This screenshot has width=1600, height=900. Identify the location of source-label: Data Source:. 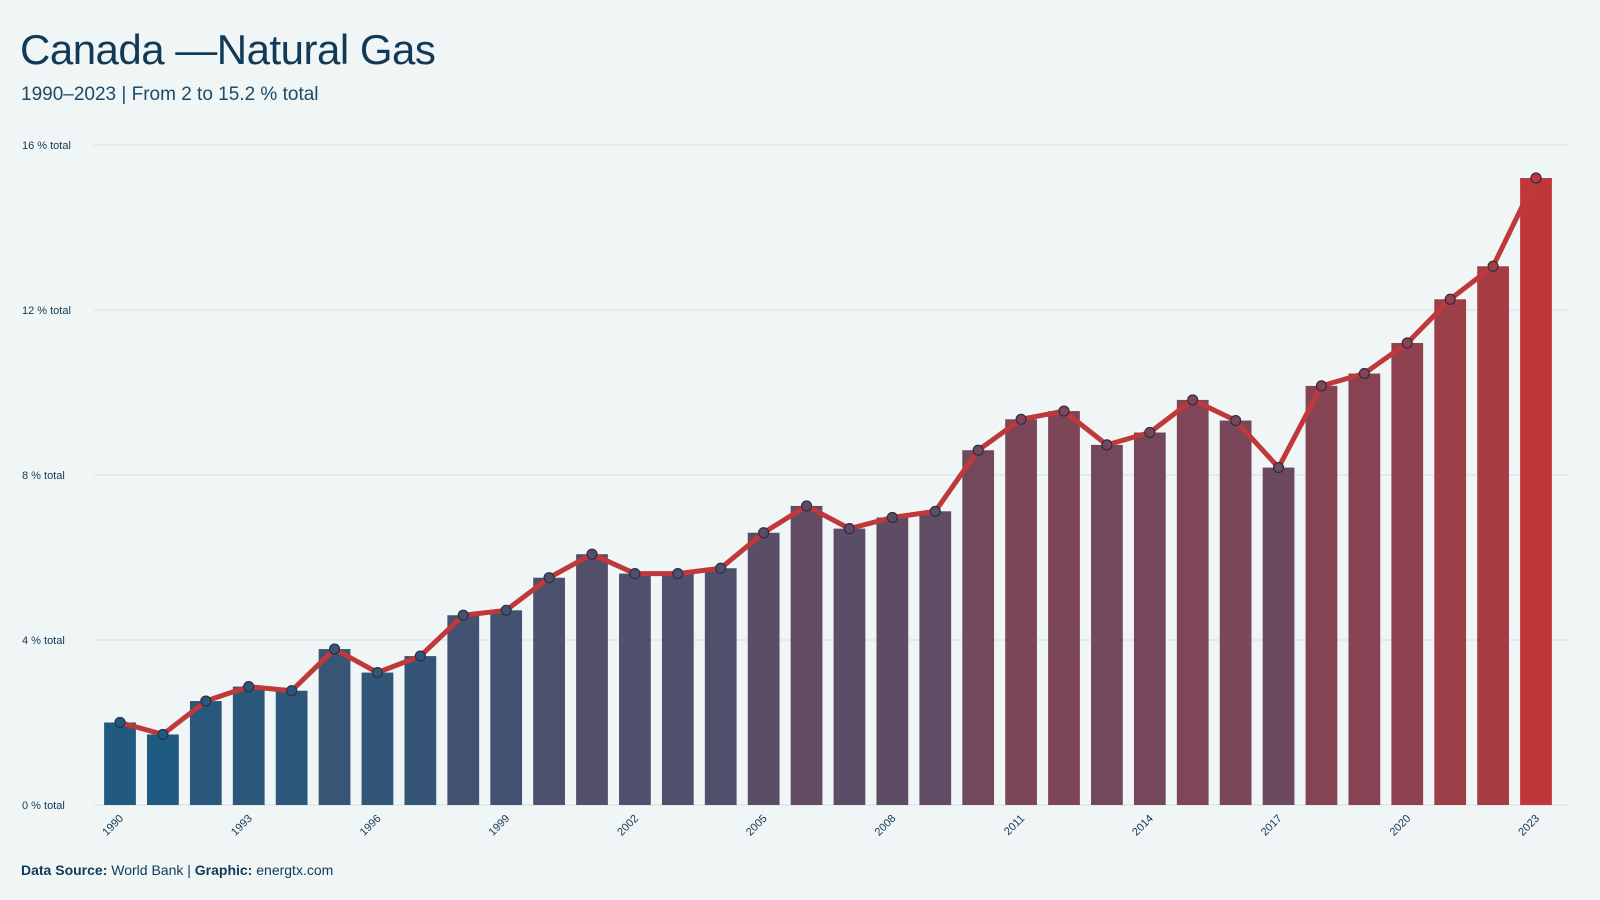
(64, 870).